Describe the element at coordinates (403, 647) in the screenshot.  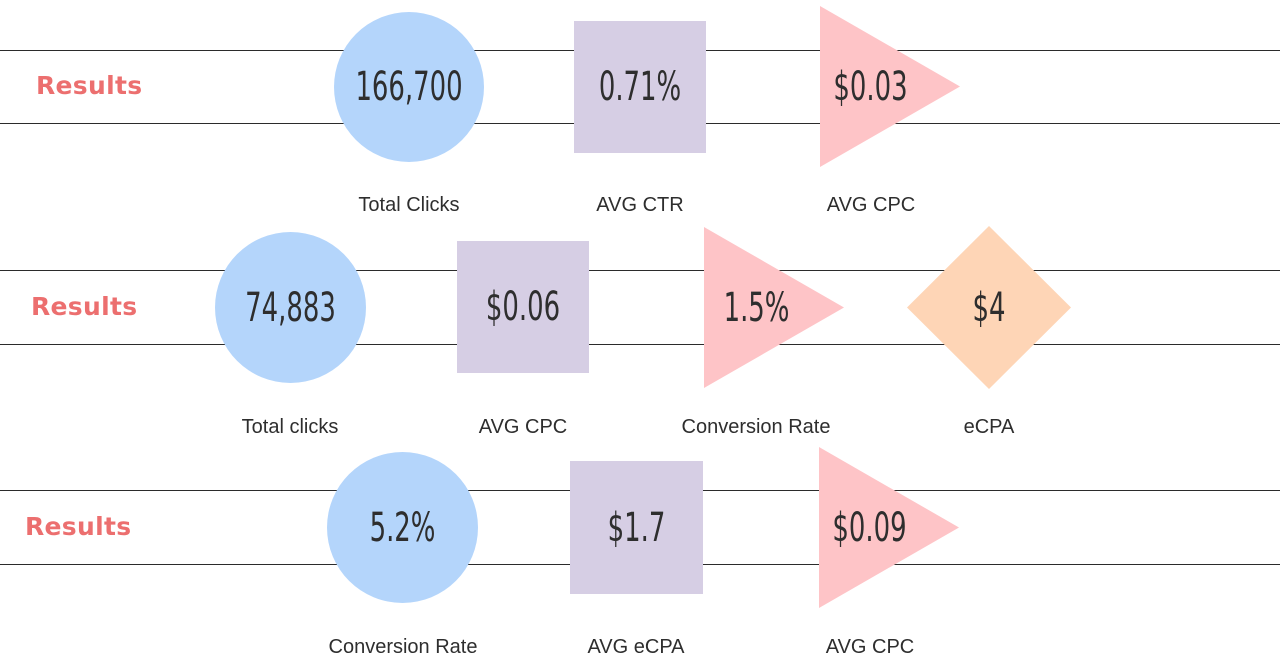
I see `row-3-conversion-rate-caption: Conversion Rate` at that location.